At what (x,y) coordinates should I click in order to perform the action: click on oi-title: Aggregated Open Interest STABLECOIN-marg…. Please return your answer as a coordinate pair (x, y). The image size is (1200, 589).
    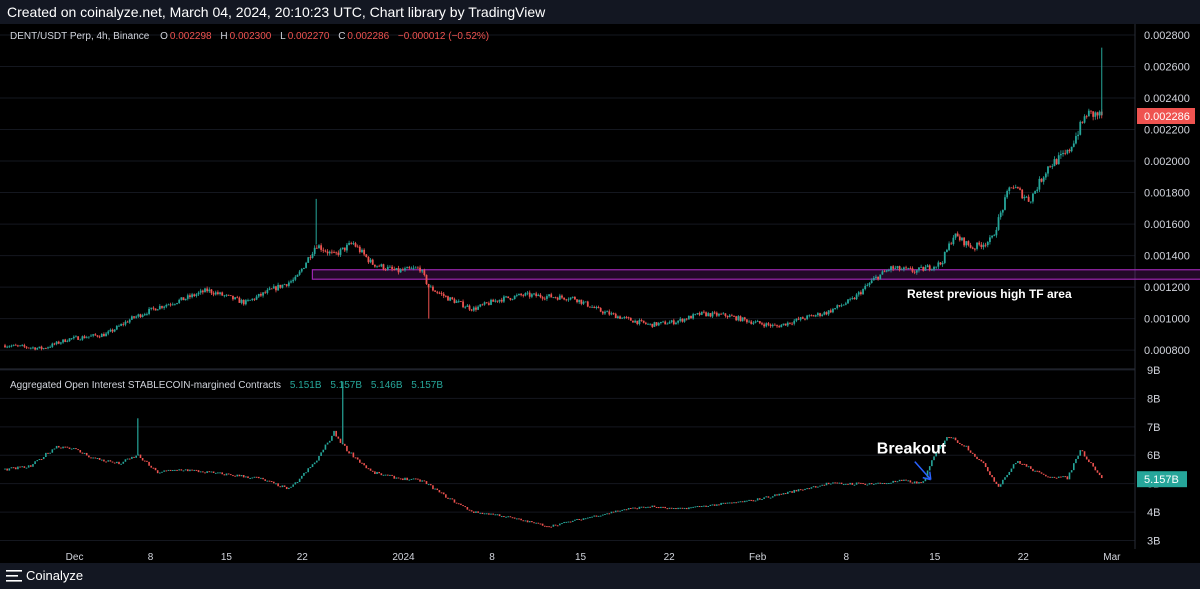
    Looking at the image, I should click on (146, 385).